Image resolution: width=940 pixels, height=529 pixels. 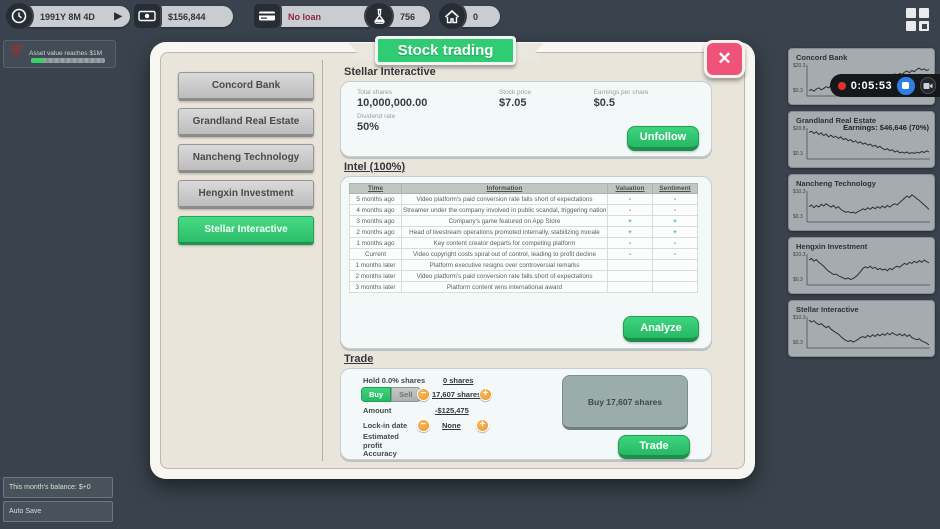 What do you see at coordinates (452, 16) in the screenshot?
I see `house-icon` at bounding box center [452, 16].